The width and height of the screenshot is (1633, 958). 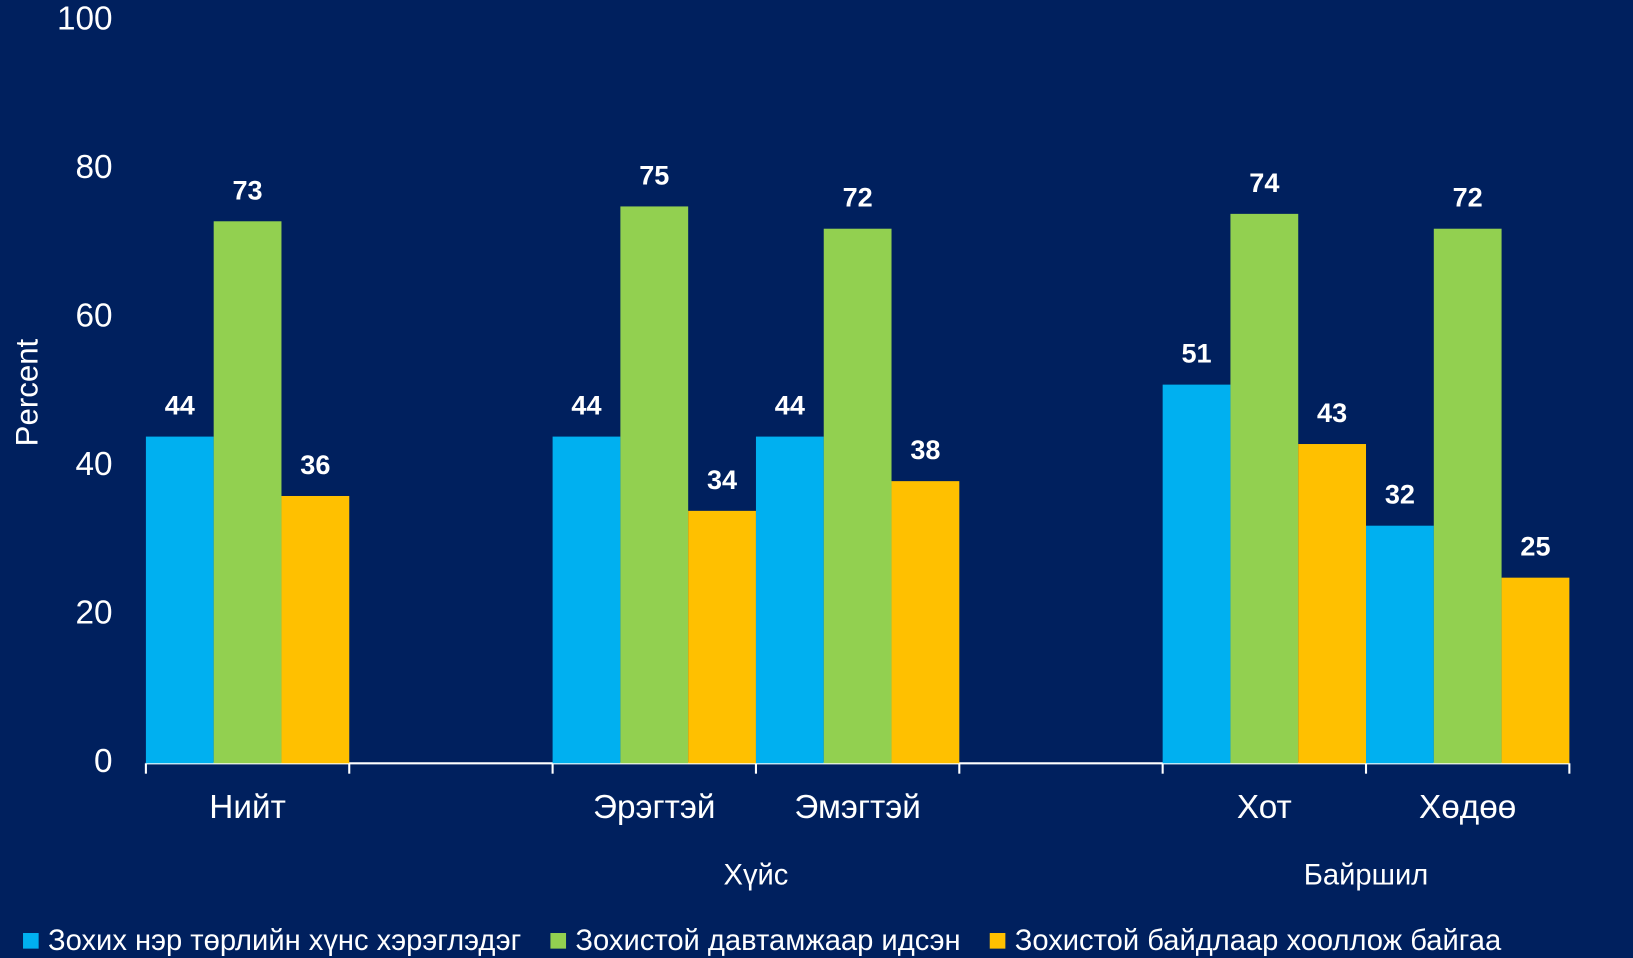 What do you see at coordinates (1196, 353) in the screenshot?
I see `value-label: 51` at bounding box center [1196, 353].